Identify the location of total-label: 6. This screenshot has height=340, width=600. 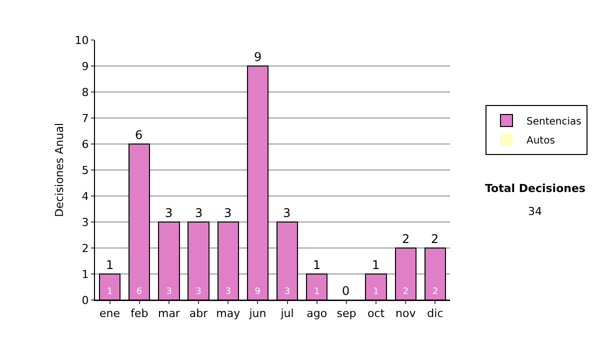
(139, 135).